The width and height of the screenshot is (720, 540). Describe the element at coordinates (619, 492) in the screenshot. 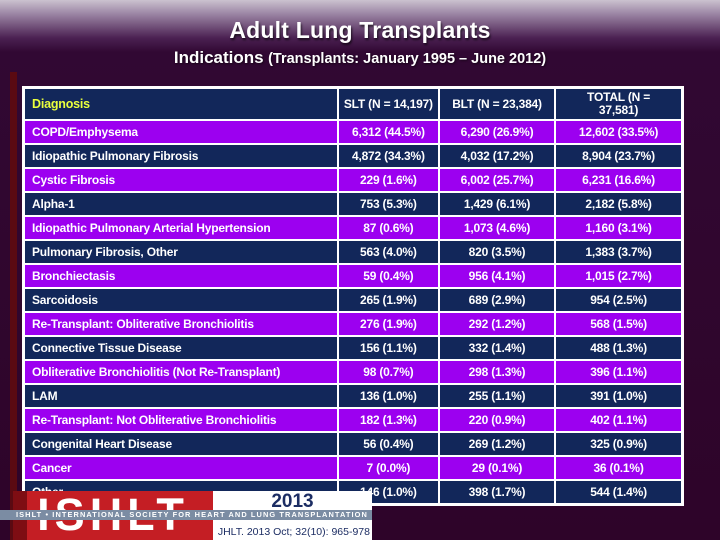

I see `total-cell: 544 (1.4%)` at that location.